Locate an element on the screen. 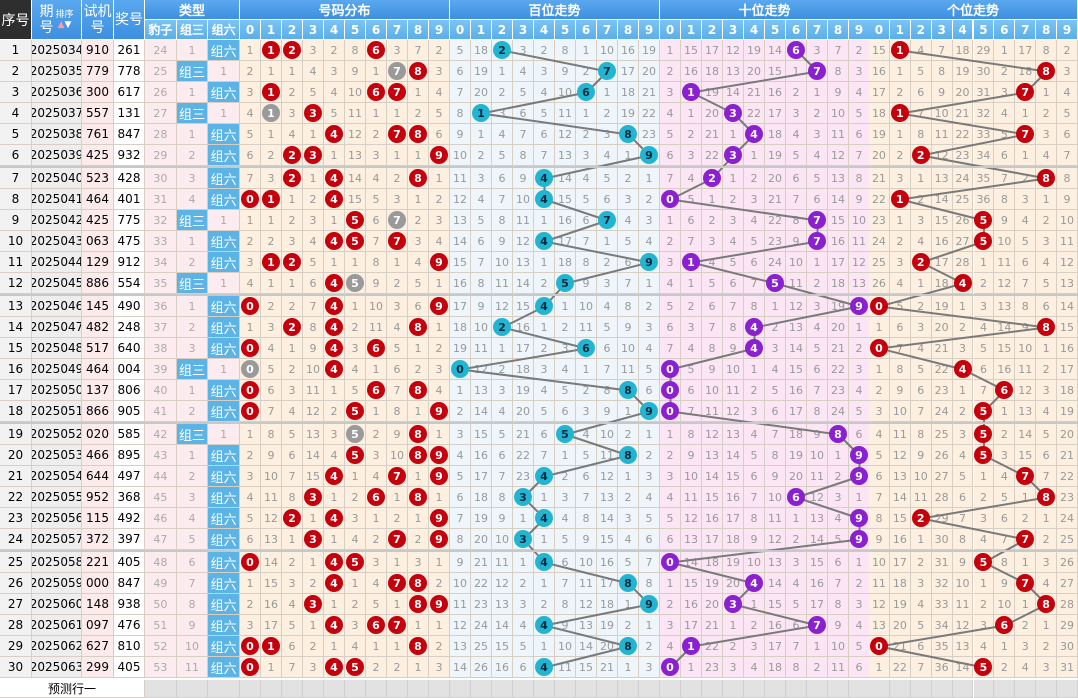 This screenshot has height=698, width=1078. dist-cell: 5 is located at coordinates (313, 92).